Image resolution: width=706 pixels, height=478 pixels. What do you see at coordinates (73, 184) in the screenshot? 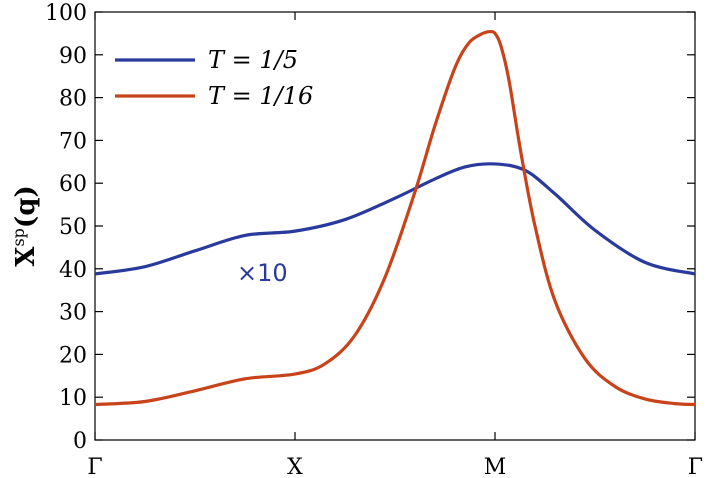
I see `y-tick-label: 60` at bounding box center [73, 184].